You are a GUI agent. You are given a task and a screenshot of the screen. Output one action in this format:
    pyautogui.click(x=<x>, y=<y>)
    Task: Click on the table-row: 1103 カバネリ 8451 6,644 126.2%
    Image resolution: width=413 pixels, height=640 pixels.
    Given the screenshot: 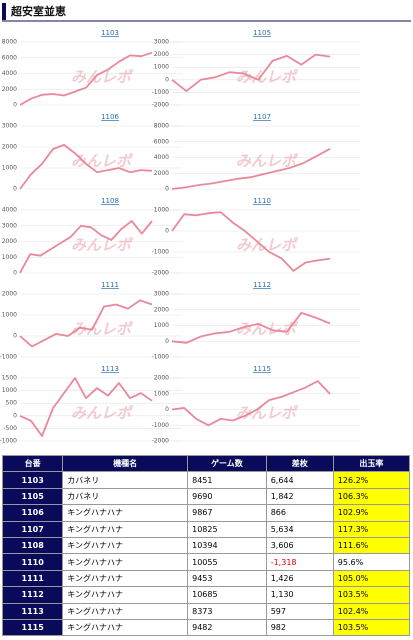 What is the action you would take?
    pyautogui.click(x=206, y=480)
    